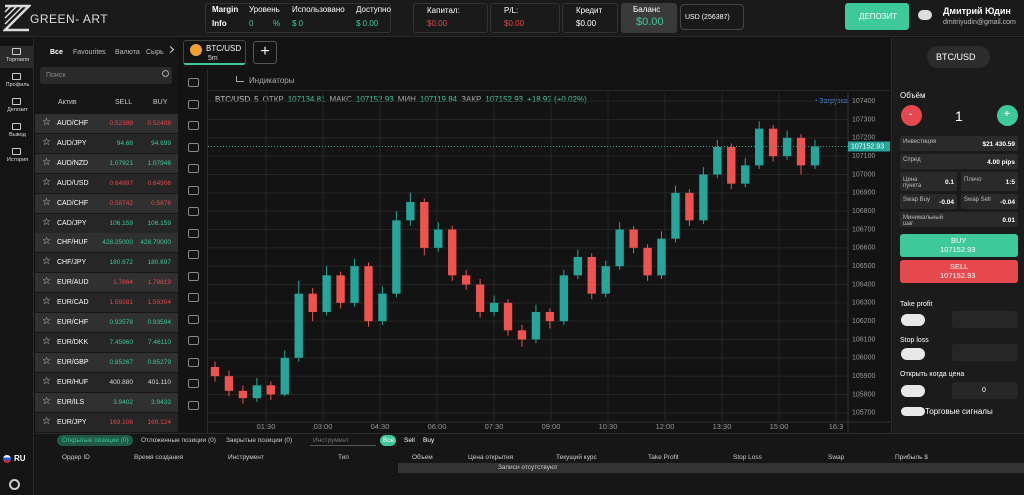  Describe the element at coordinates (56, 52) in the screenshot. I see `instrument-tab: Все` at that location.